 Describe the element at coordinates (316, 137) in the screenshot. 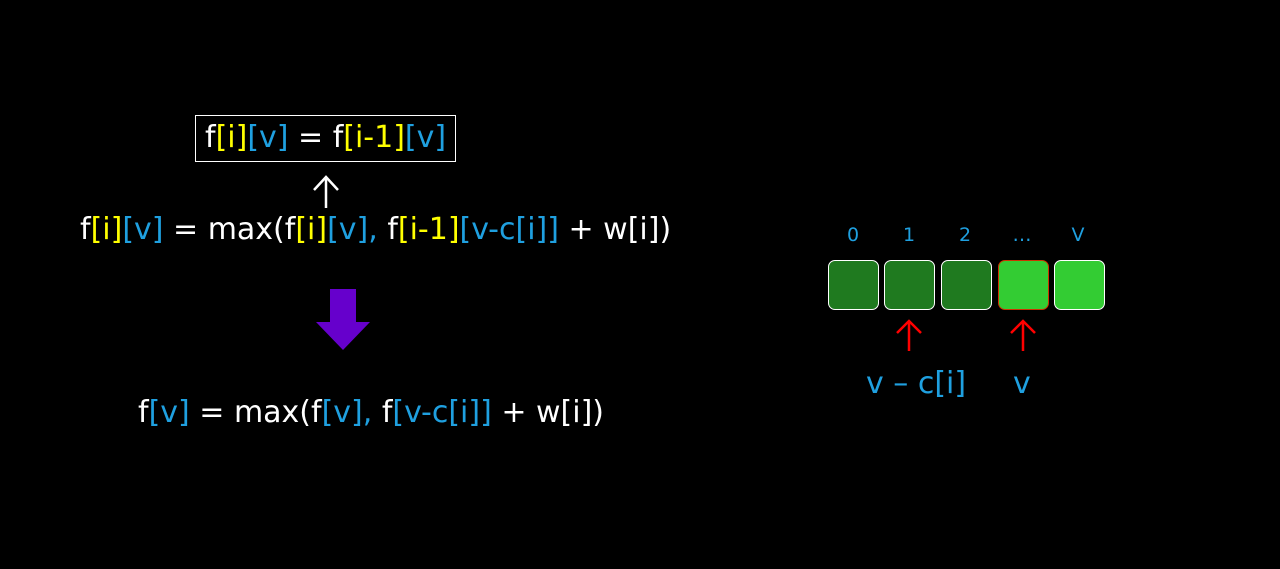

I see `equation-segment: = f` at that location.